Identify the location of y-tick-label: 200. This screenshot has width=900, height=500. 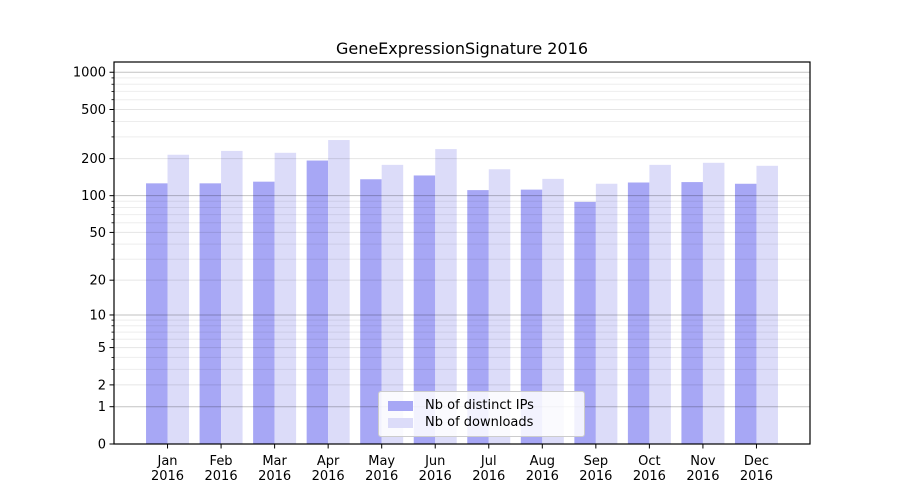
(93, 159).